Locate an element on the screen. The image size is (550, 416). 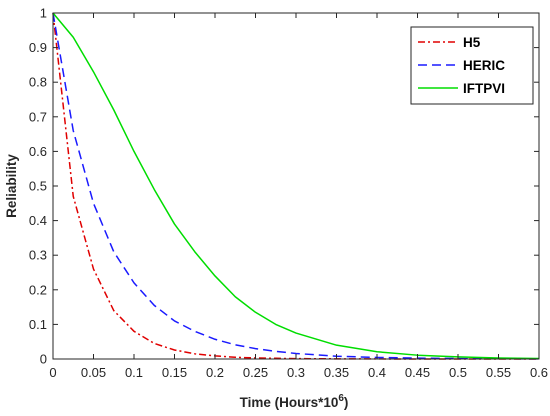
x-tick-label: 0.05 is located at coordinates (93, 372).